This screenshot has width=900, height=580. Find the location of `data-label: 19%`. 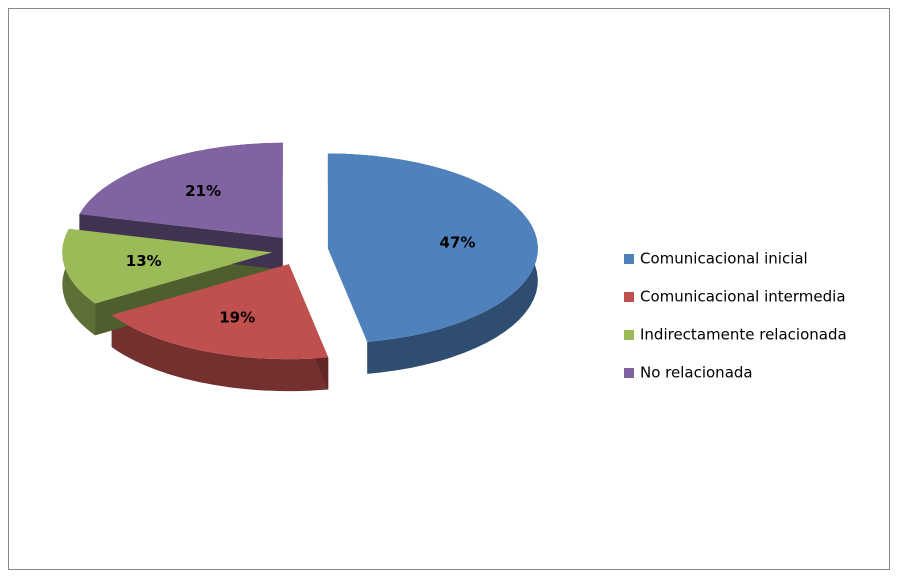

data-label: 19% is located at coordinates (237, 318).